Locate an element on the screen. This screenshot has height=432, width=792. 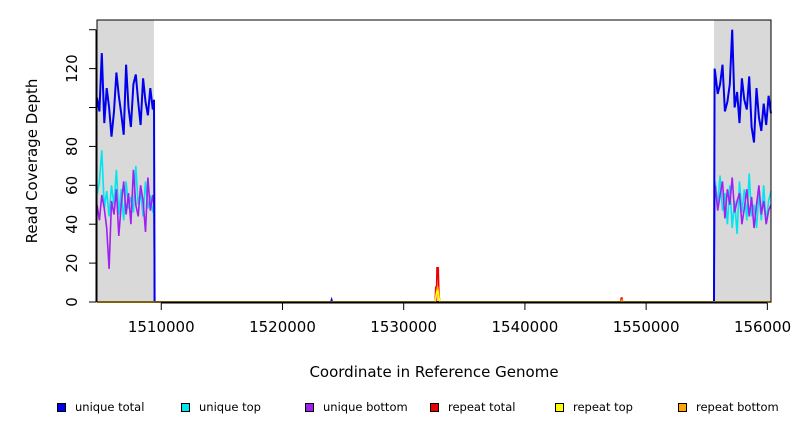
series-line-repeat-bottom is located at coordinates (434, 294).